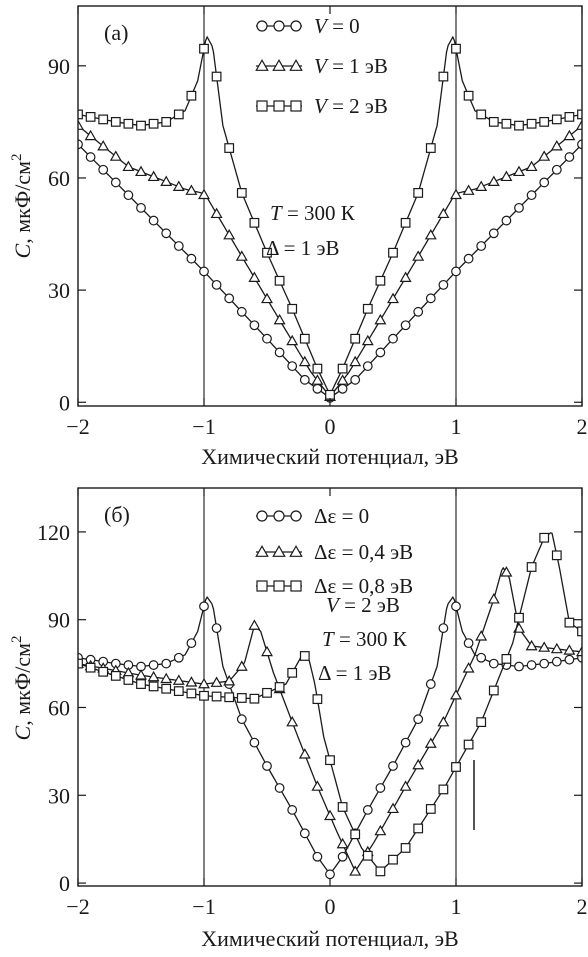 The height and width of the screenshot is (957, 588). I want to click on legend-label: V = 0, so click(337, 26).